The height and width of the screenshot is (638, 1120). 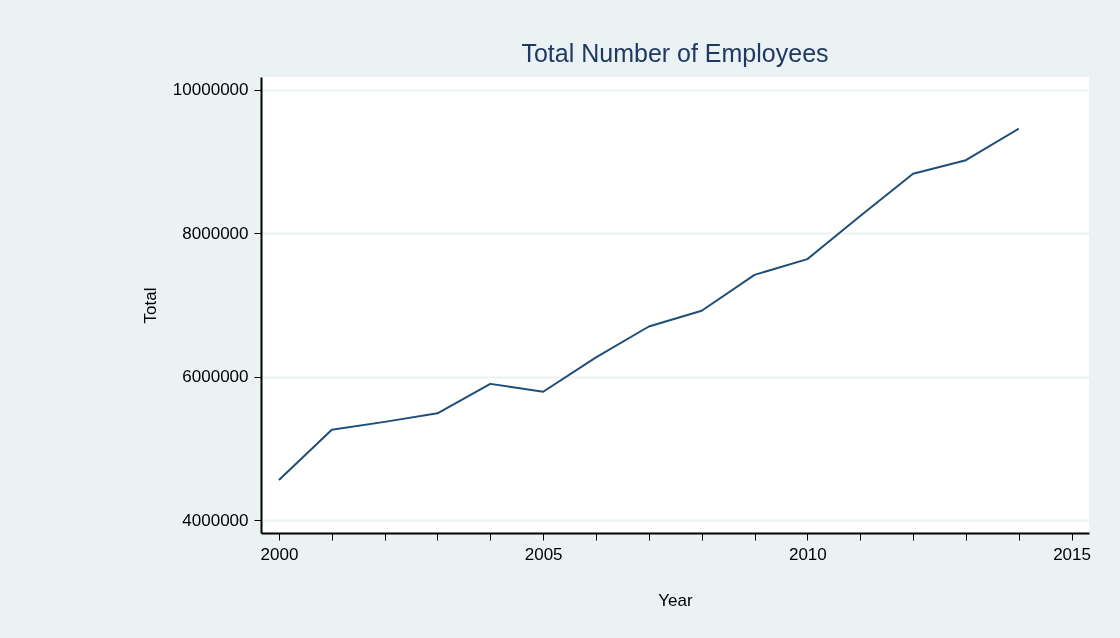 I want to click on x-axis-title: Year, so click(x=676, y=600).